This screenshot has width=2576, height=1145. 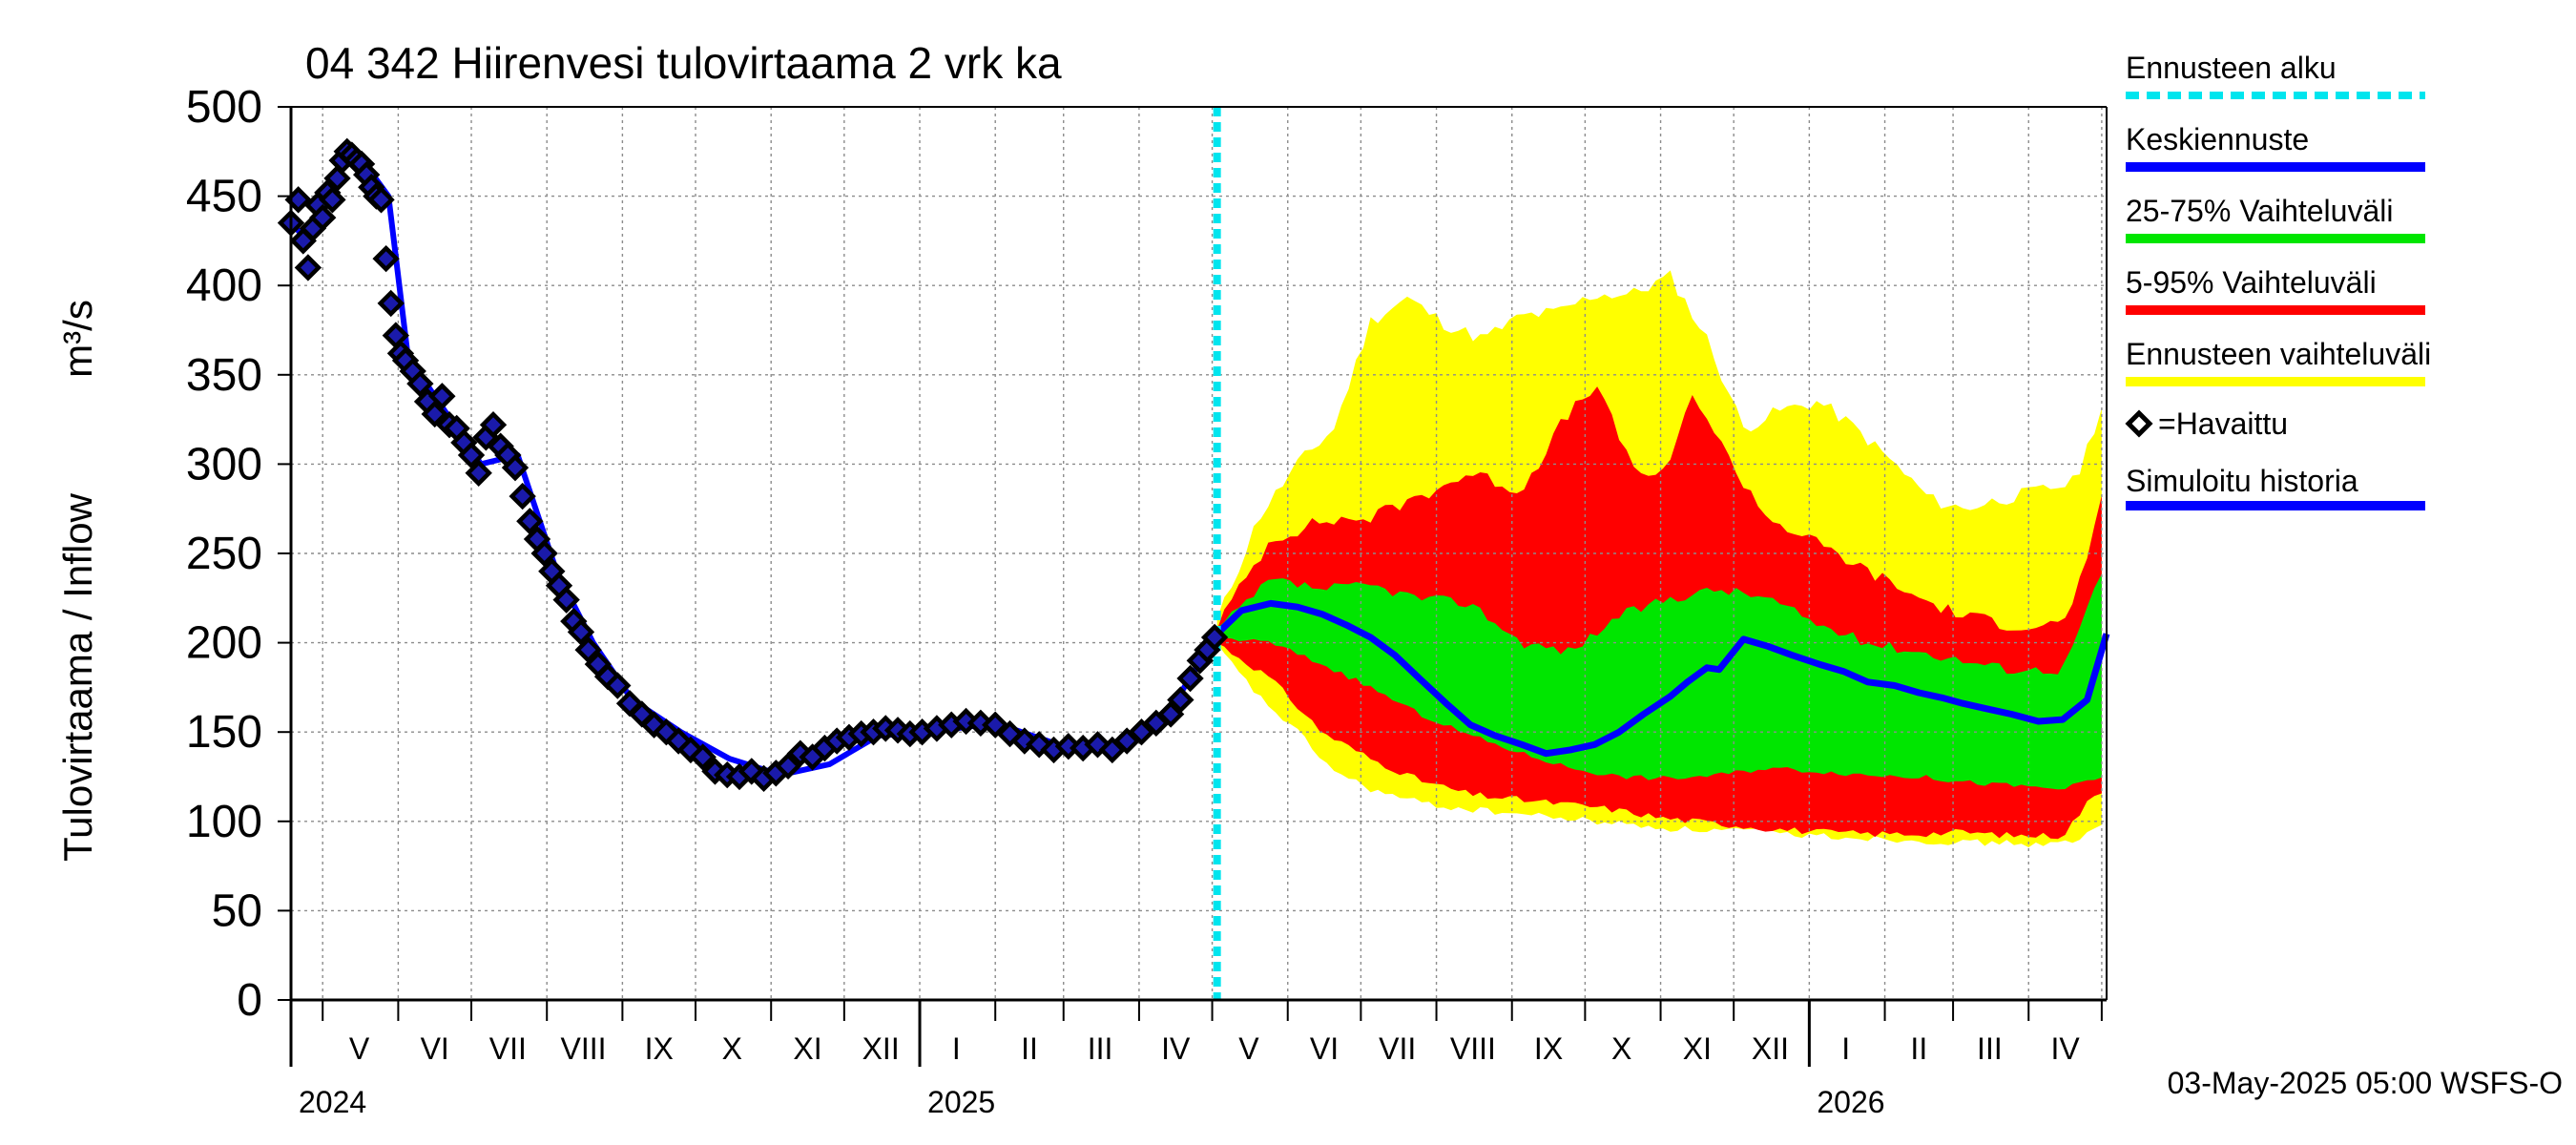 What do you see at coordinates (224, 464) in the screenshot?
I see `y-tick-label: 300` at bounding box center [224, 464].